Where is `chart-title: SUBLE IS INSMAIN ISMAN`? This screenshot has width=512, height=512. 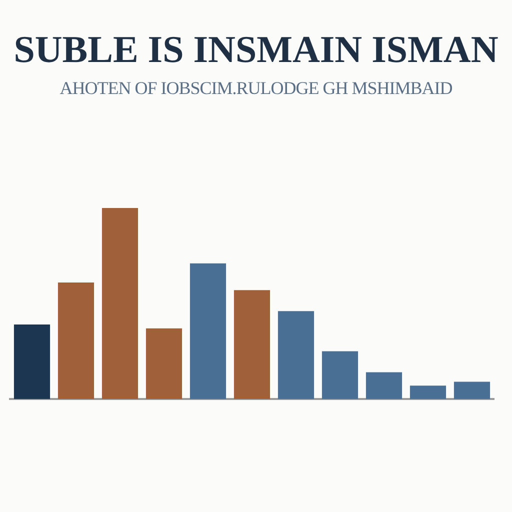
chart-title: SUBLE IS INSMAIN ISMAN is located at coordinates (256, 50).